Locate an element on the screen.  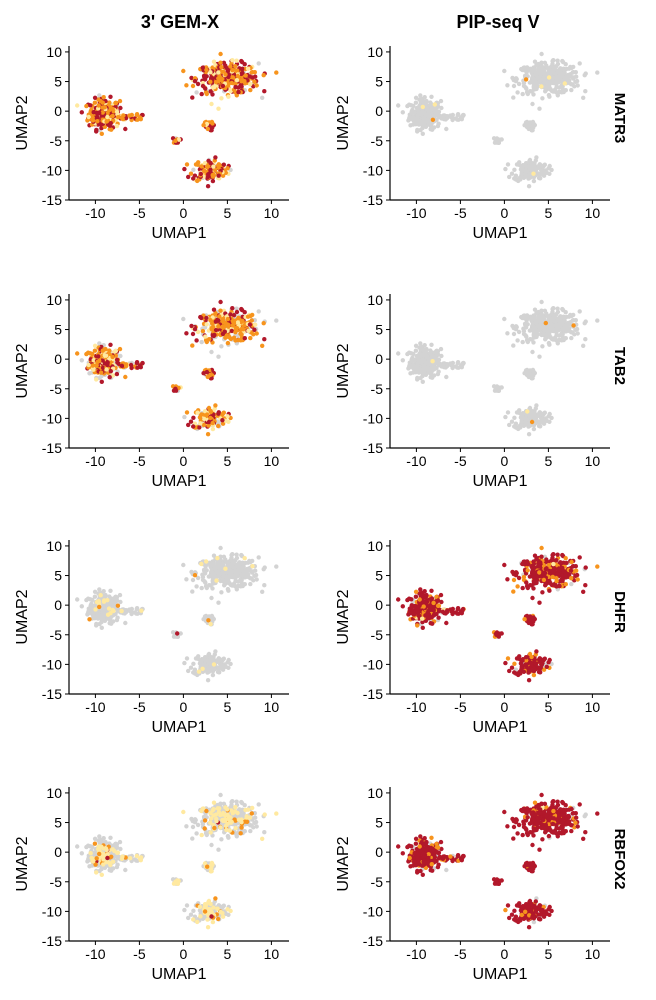
x-tick-label: 5 is located at coordinates (228, 213).